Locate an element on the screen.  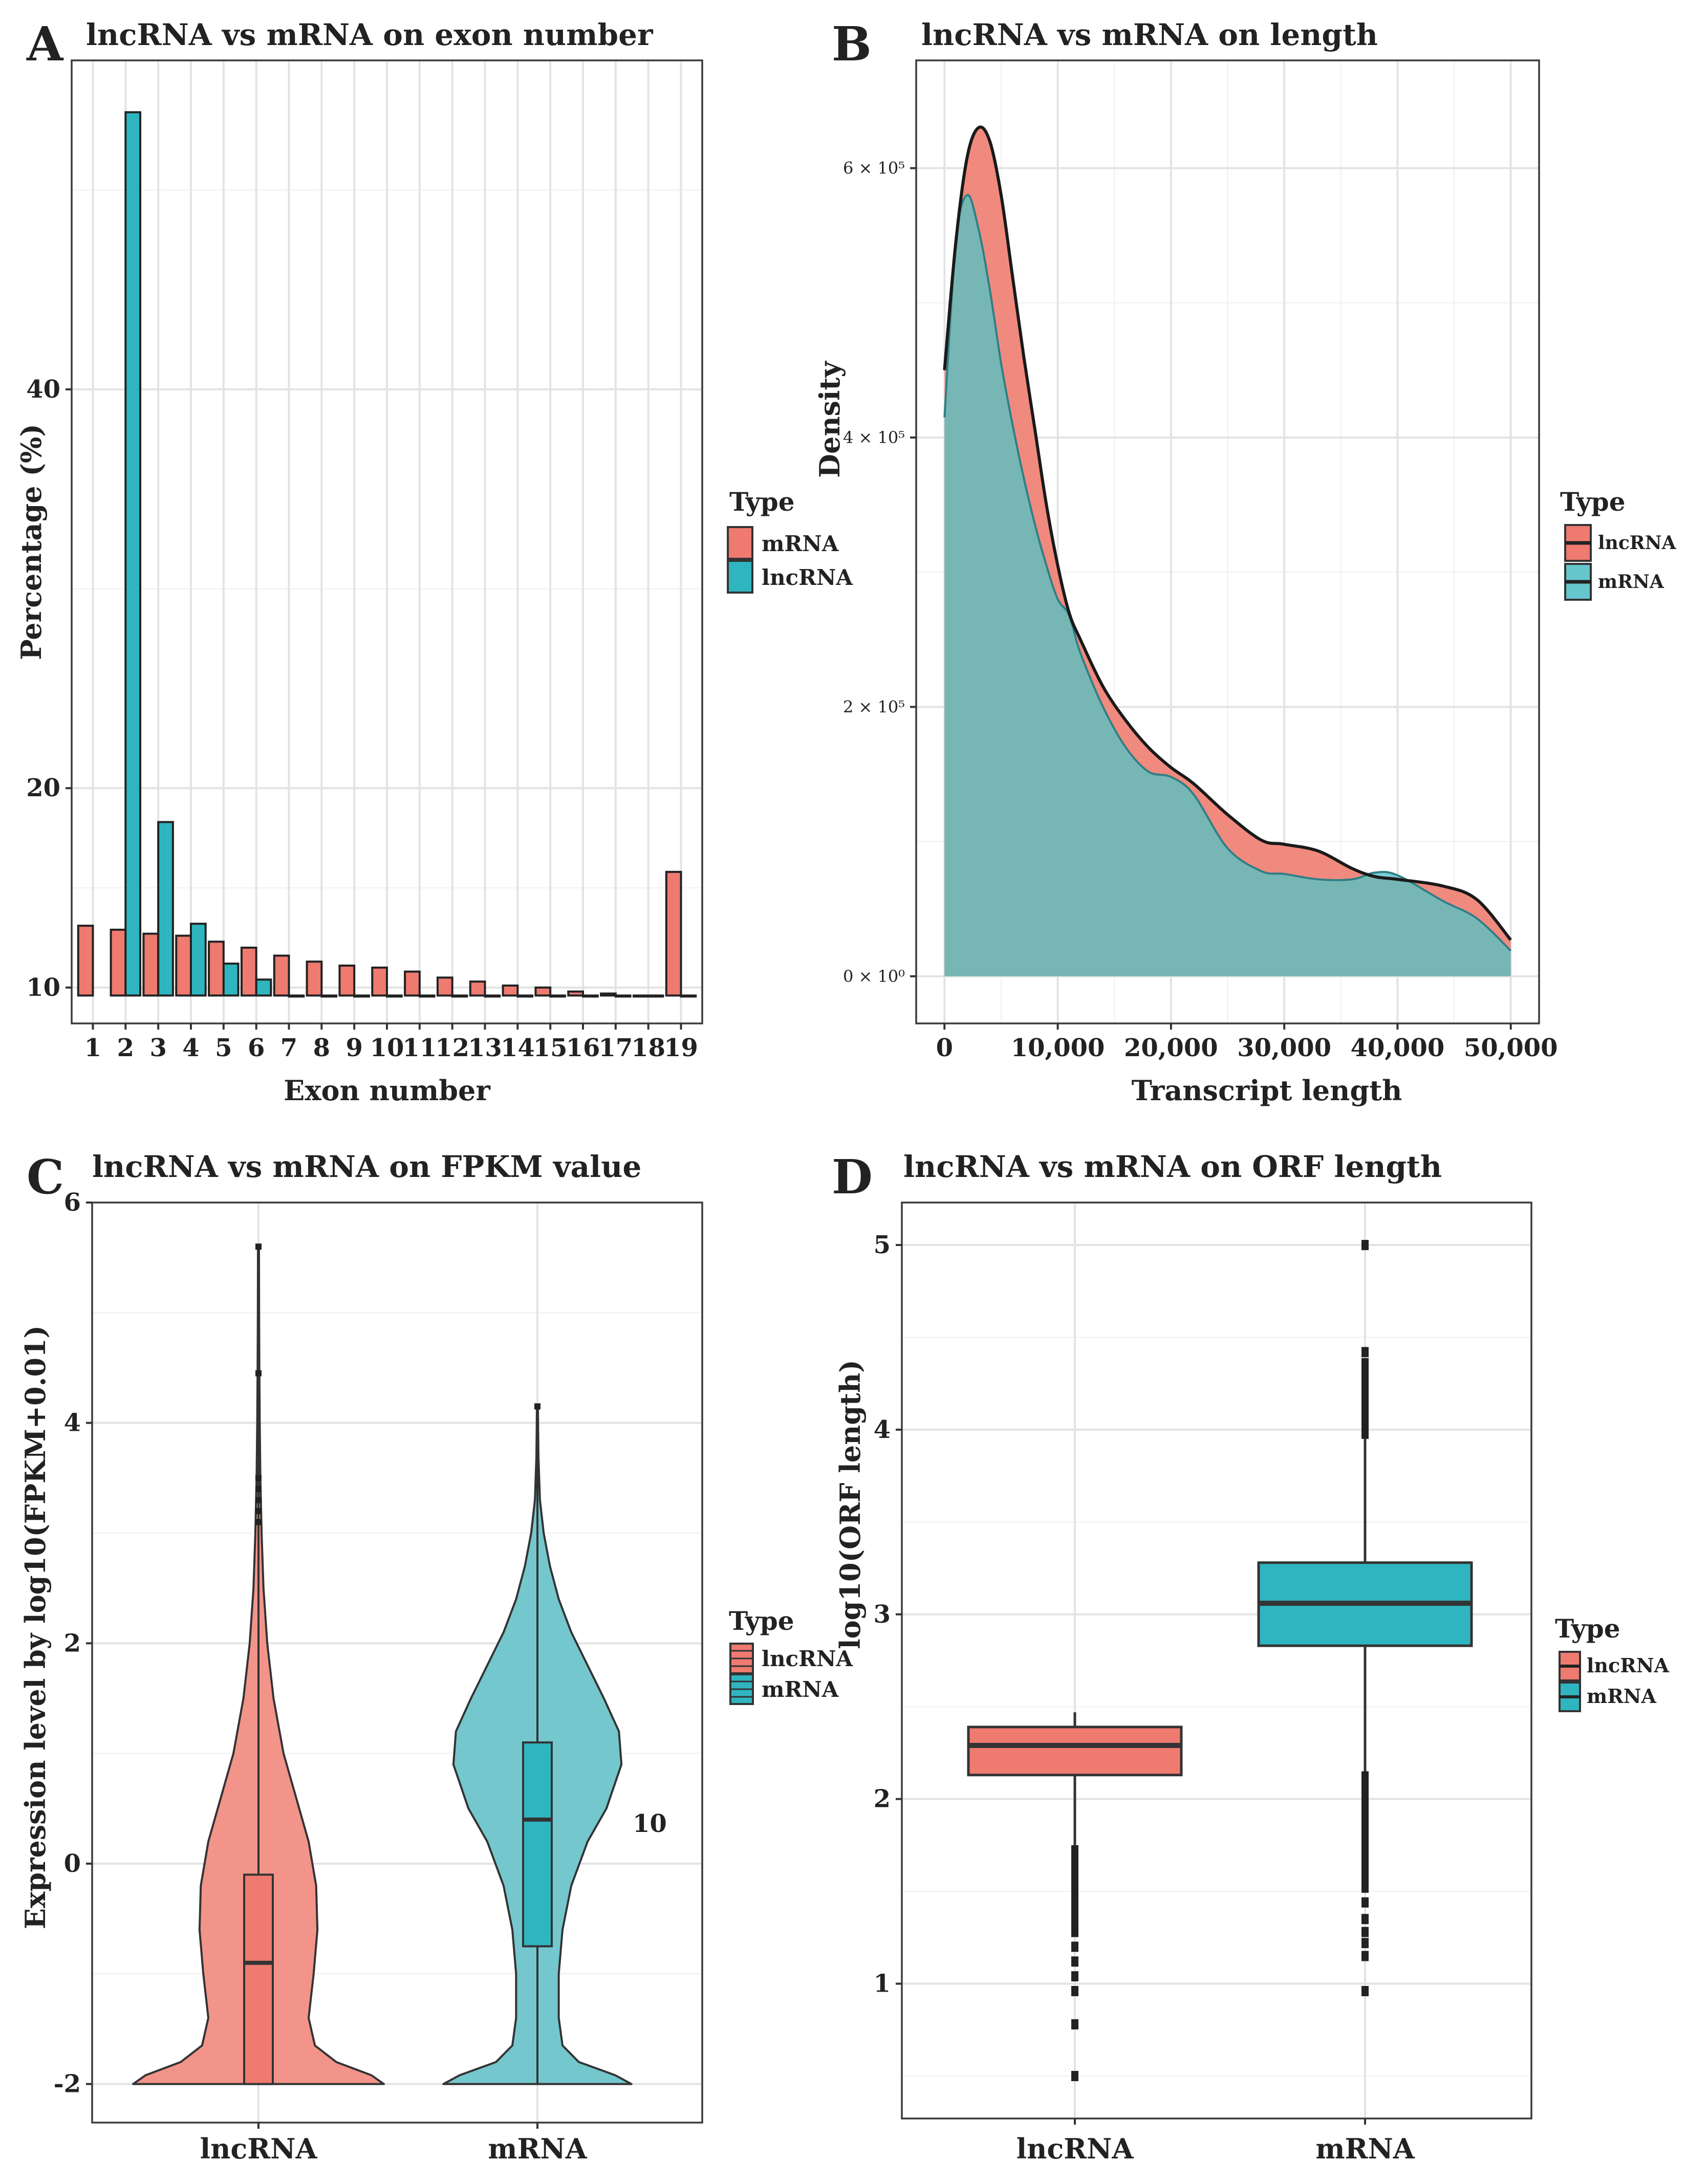
y-tick-label: 2 is located at coordinates (72, 1643).